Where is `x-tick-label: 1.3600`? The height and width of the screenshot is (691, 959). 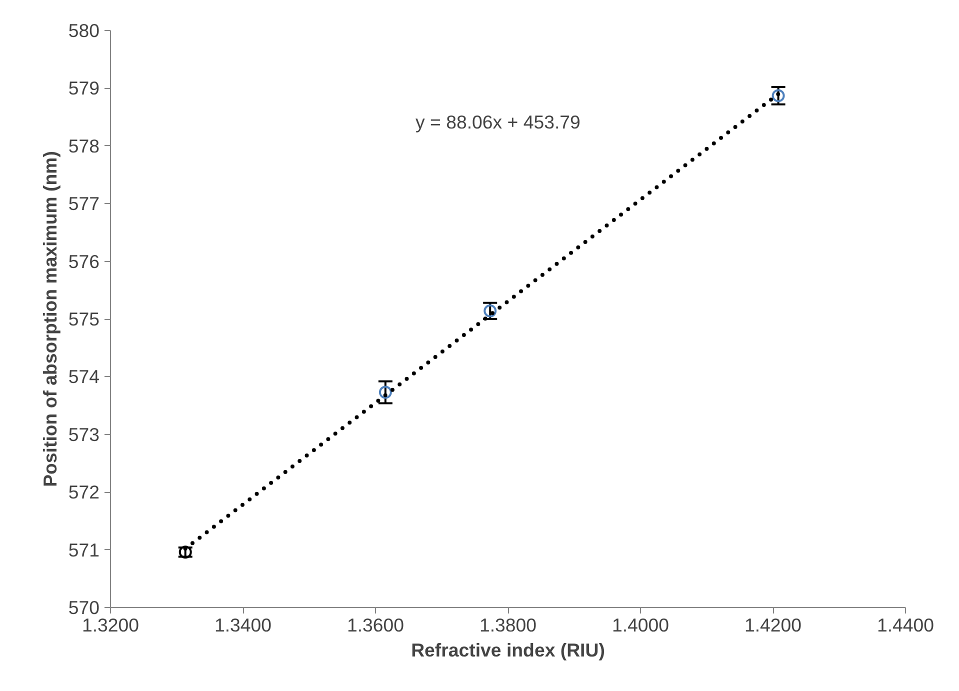
x-tick-label: 1.3600 is located at coordinates (375, 625).